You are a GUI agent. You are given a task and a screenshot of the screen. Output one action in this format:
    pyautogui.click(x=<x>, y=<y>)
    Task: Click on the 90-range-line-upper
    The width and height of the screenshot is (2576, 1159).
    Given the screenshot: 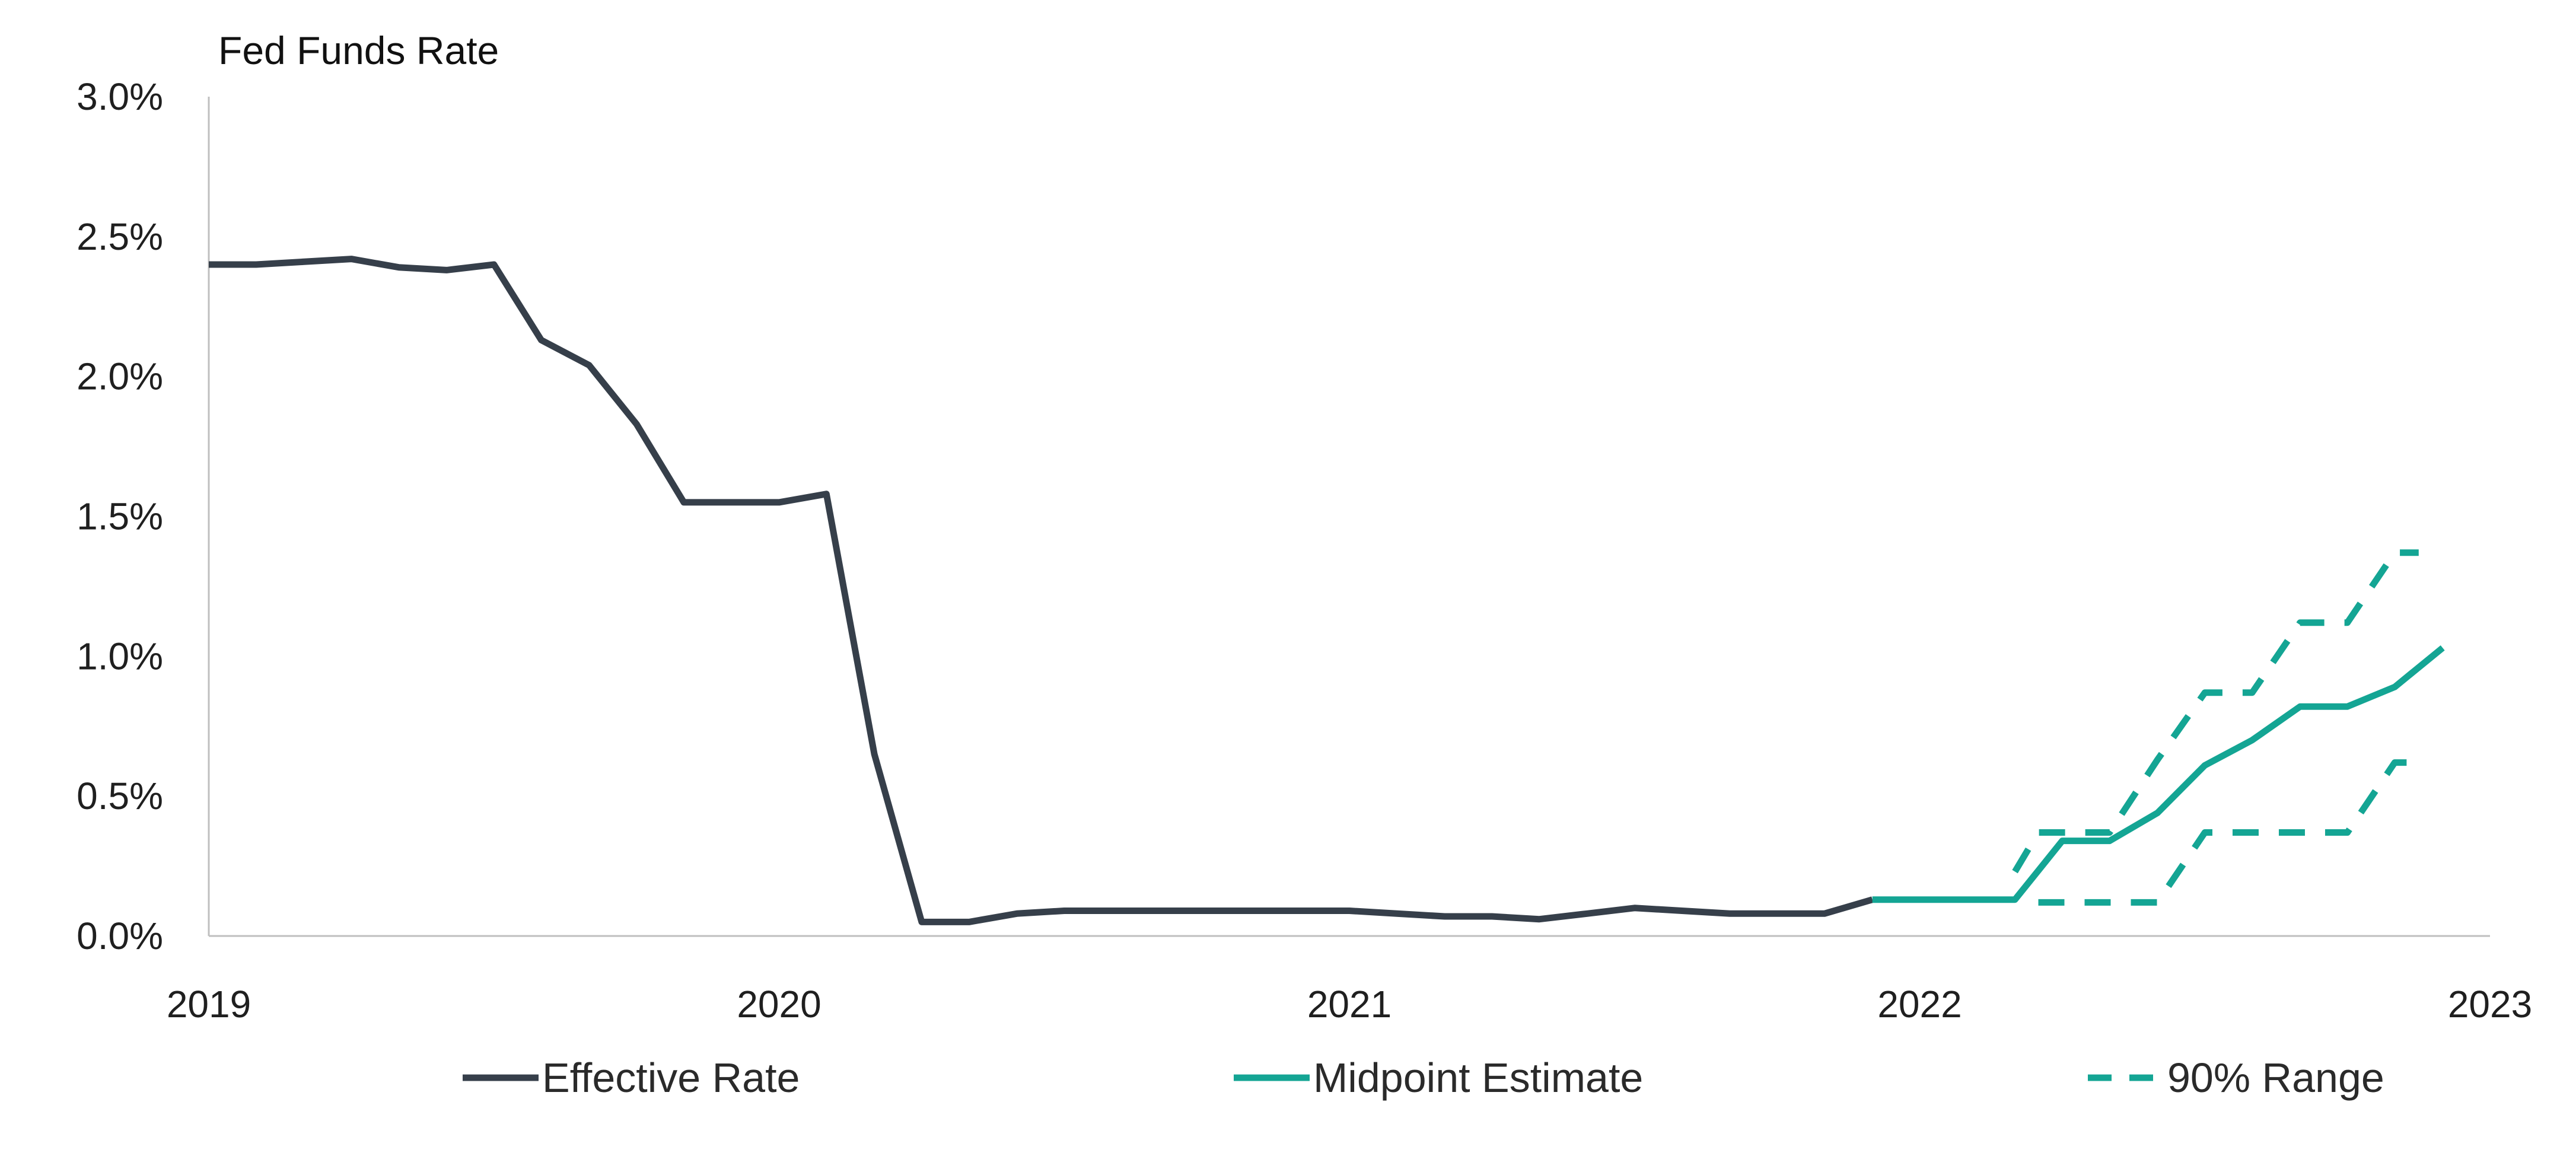 What is the action you would take?
    pyautogui.click(x=2215, y=712)
    